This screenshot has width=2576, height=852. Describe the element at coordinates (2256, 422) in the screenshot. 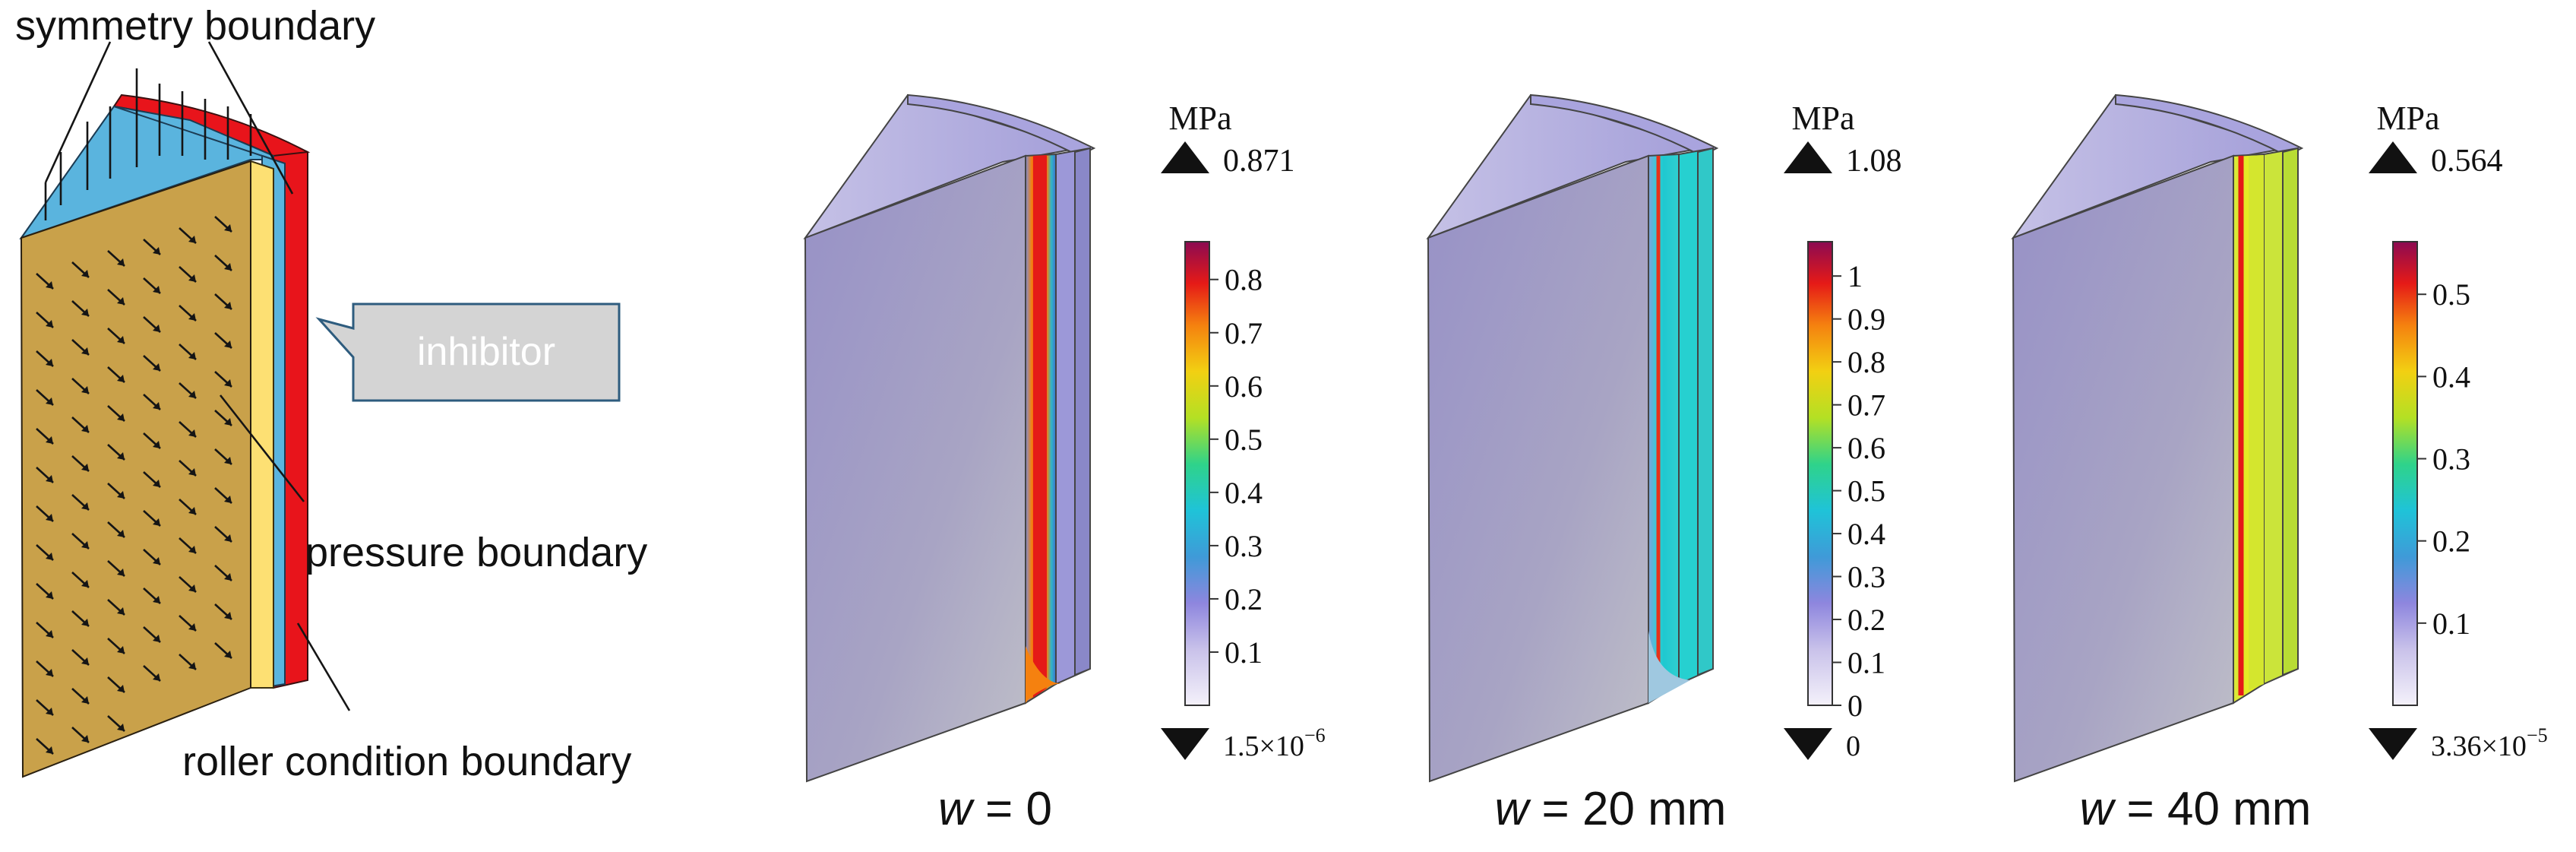

I see `inhibitor-stress-band` at that location.